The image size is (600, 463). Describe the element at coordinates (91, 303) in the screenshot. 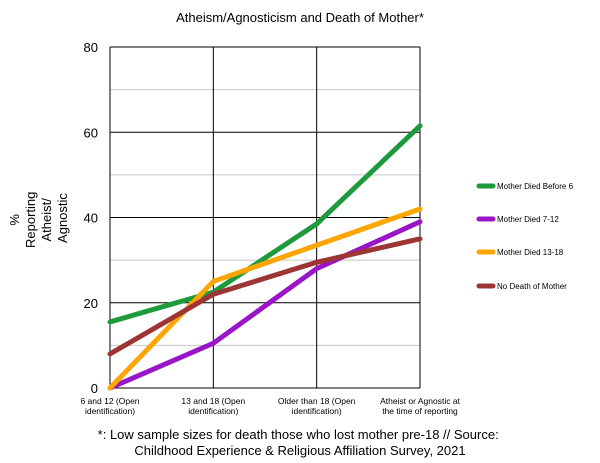

I see `y-tick-label: 20` at that location.